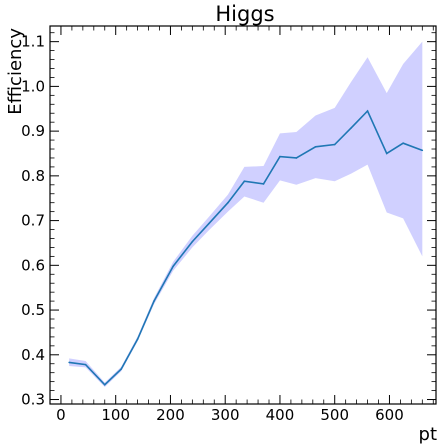 The width and height of the screenshot is (441, 447). Describe the element at coordinates (33, 176) in the screenshot. I see `y-tick-label: 0.8` at that location.